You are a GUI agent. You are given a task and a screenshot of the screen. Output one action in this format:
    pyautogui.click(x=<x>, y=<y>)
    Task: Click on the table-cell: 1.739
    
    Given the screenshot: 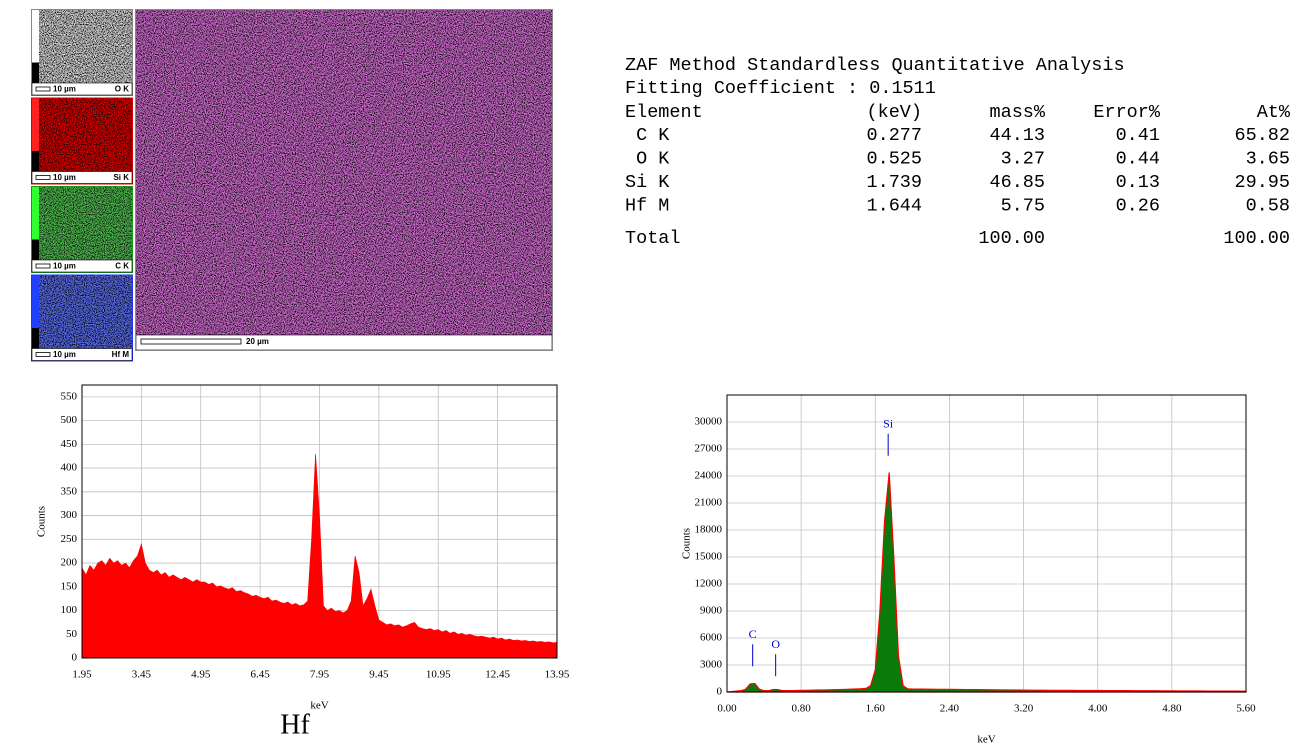 What is the action you would take?
    pyautogui.click(x=894, y=182)
    